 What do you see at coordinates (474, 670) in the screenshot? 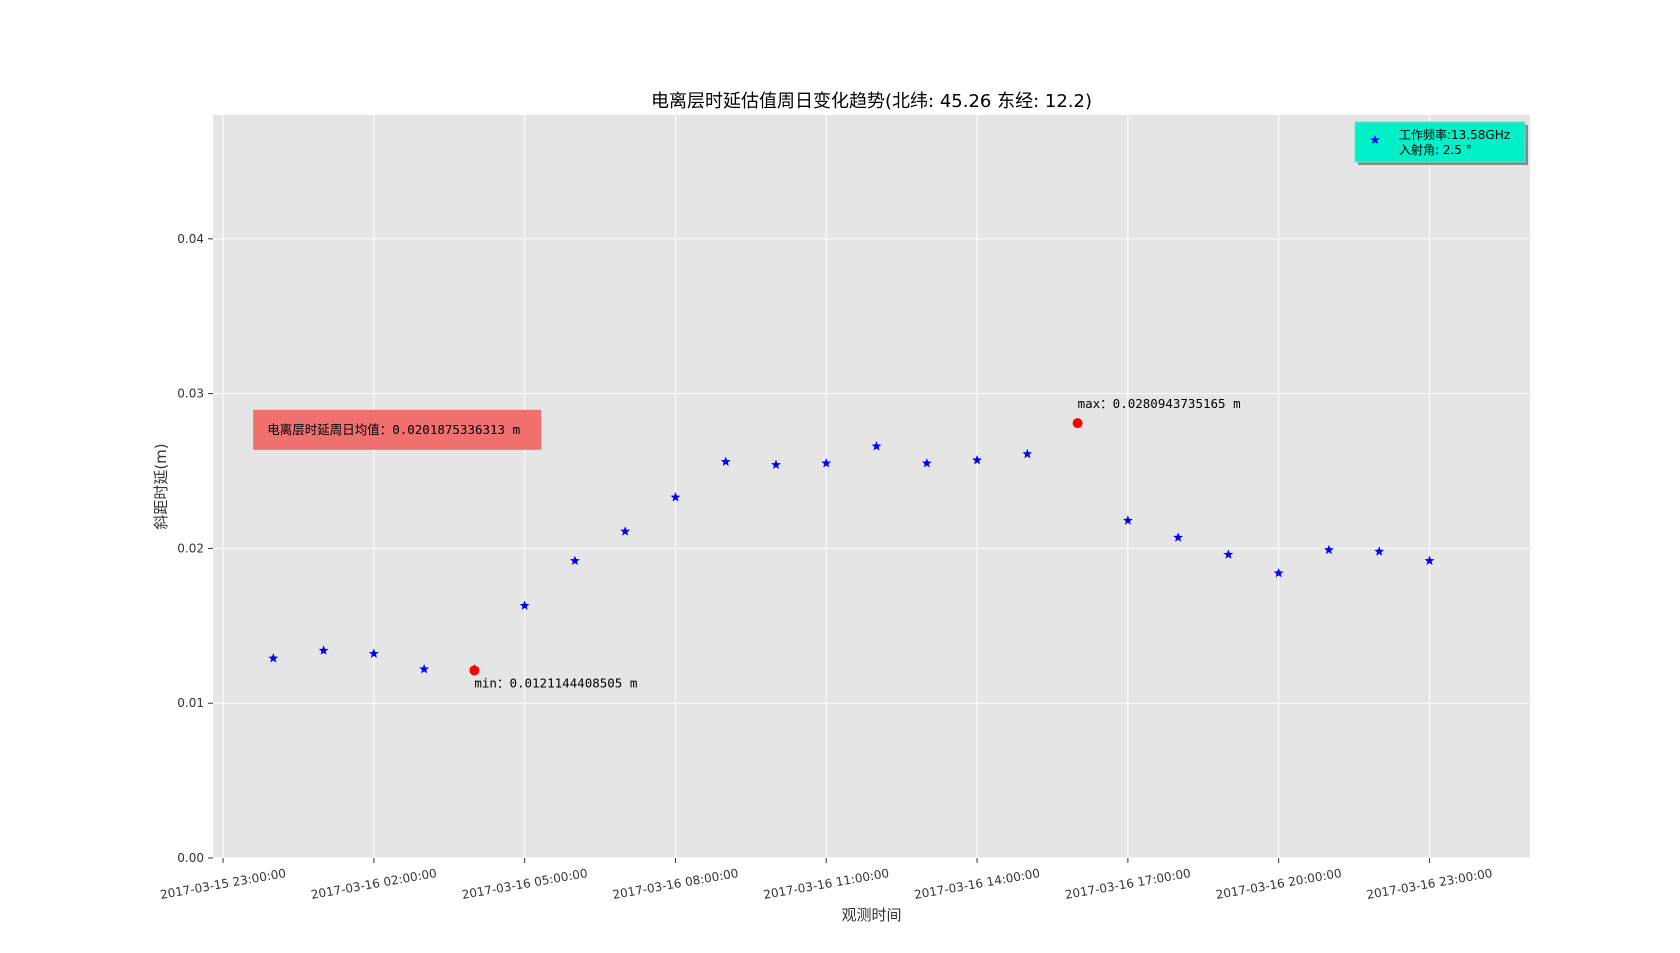
I see `min-point` at bounding box center [474, 670].